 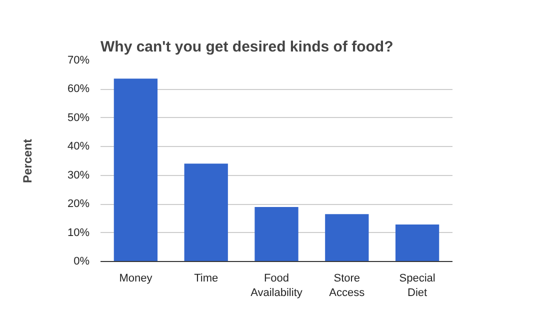 I want to click on x-tick-label: Time, so click(x=206, y=278).